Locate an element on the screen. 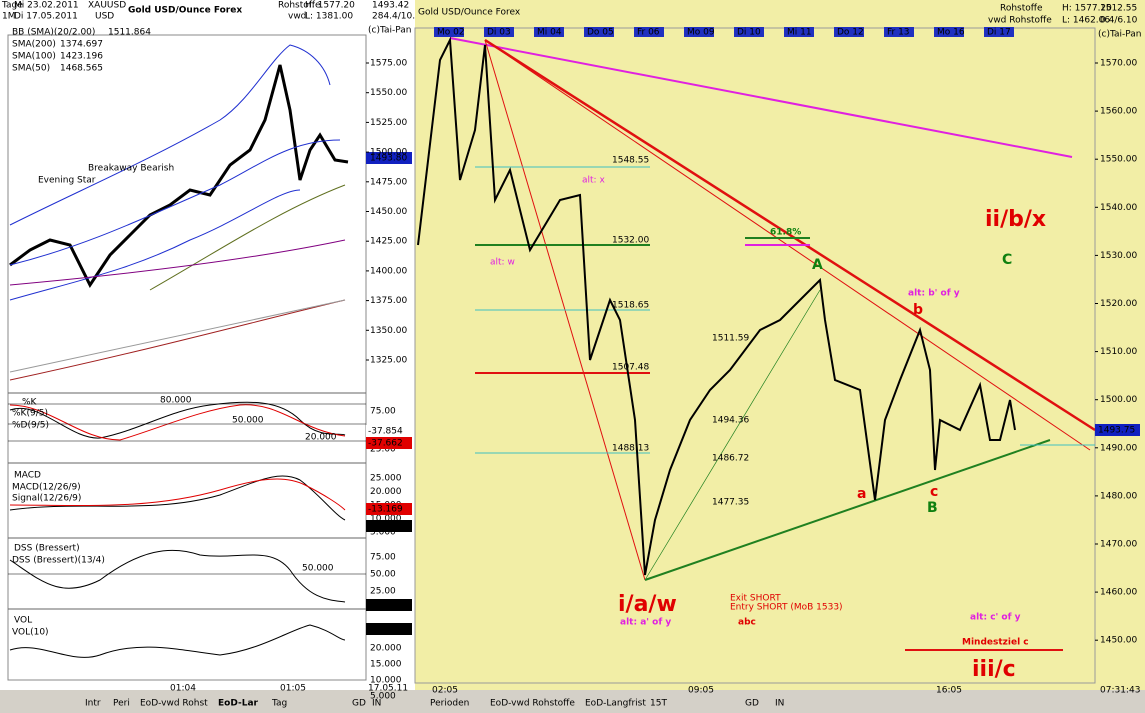 The width and height of the screenshot is (1145, 713). label: SMA(100) is located at coordinates (34, 57).